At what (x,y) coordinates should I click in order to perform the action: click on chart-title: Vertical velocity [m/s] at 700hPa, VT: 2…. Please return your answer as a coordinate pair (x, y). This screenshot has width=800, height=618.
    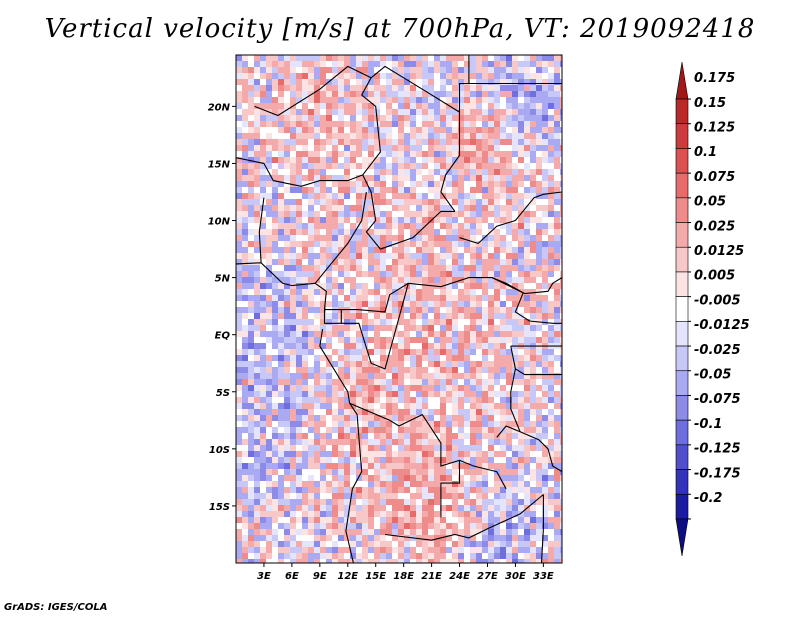
    Looking at the image, I should click on (400, 29).